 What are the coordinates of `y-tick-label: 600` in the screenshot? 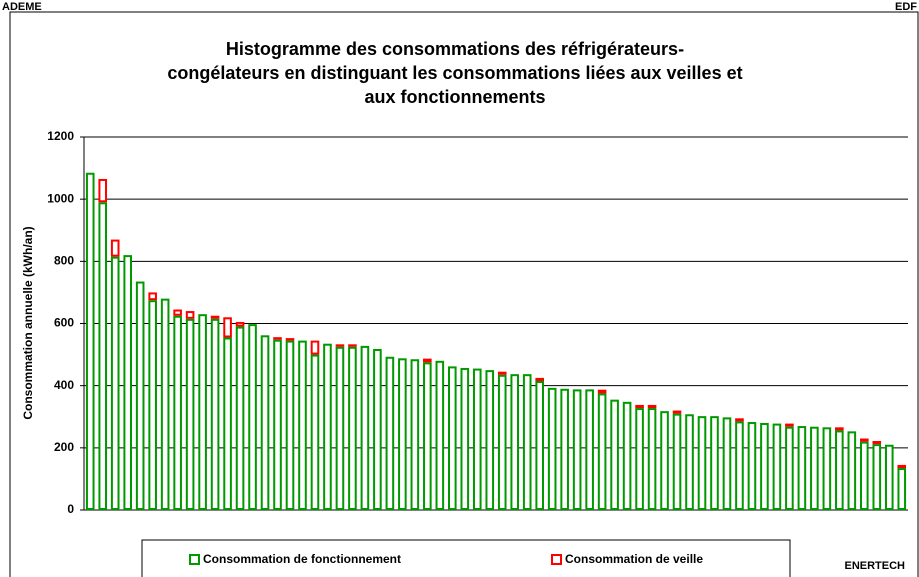 It's located at (64, 323).